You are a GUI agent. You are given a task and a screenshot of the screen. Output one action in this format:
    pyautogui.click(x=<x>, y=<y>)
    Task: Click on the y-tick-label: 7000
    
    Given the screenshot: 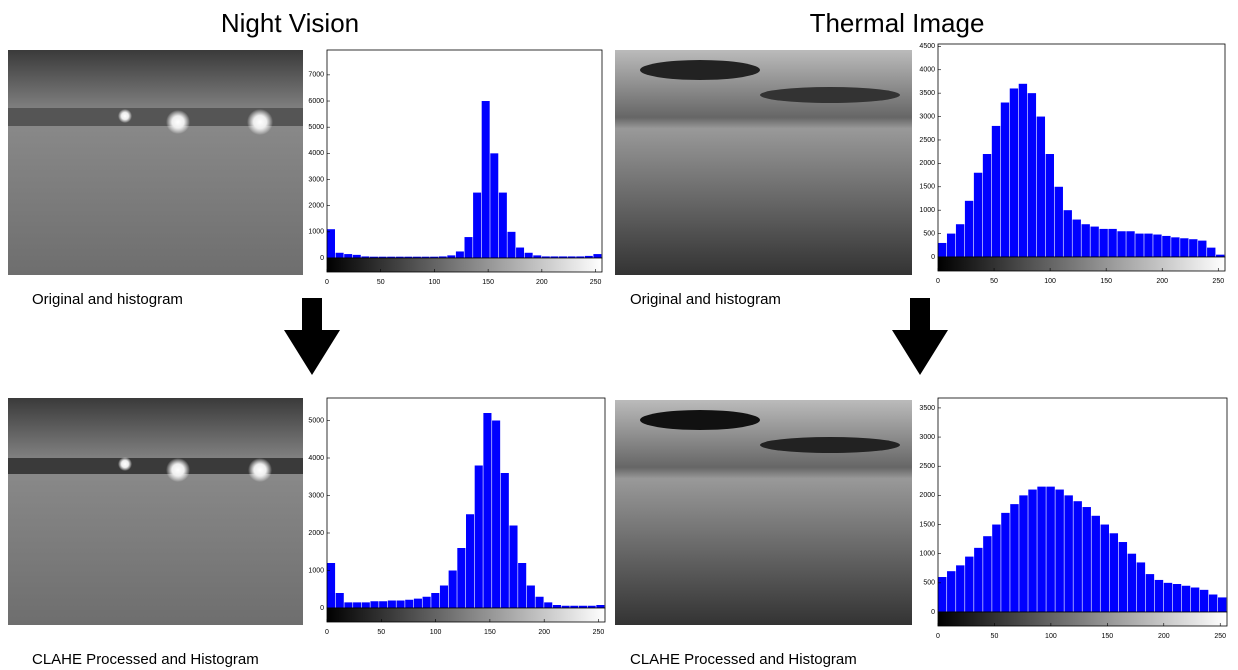 What is the action you would take?
    pyautogui.click(x=316, y=75)
    